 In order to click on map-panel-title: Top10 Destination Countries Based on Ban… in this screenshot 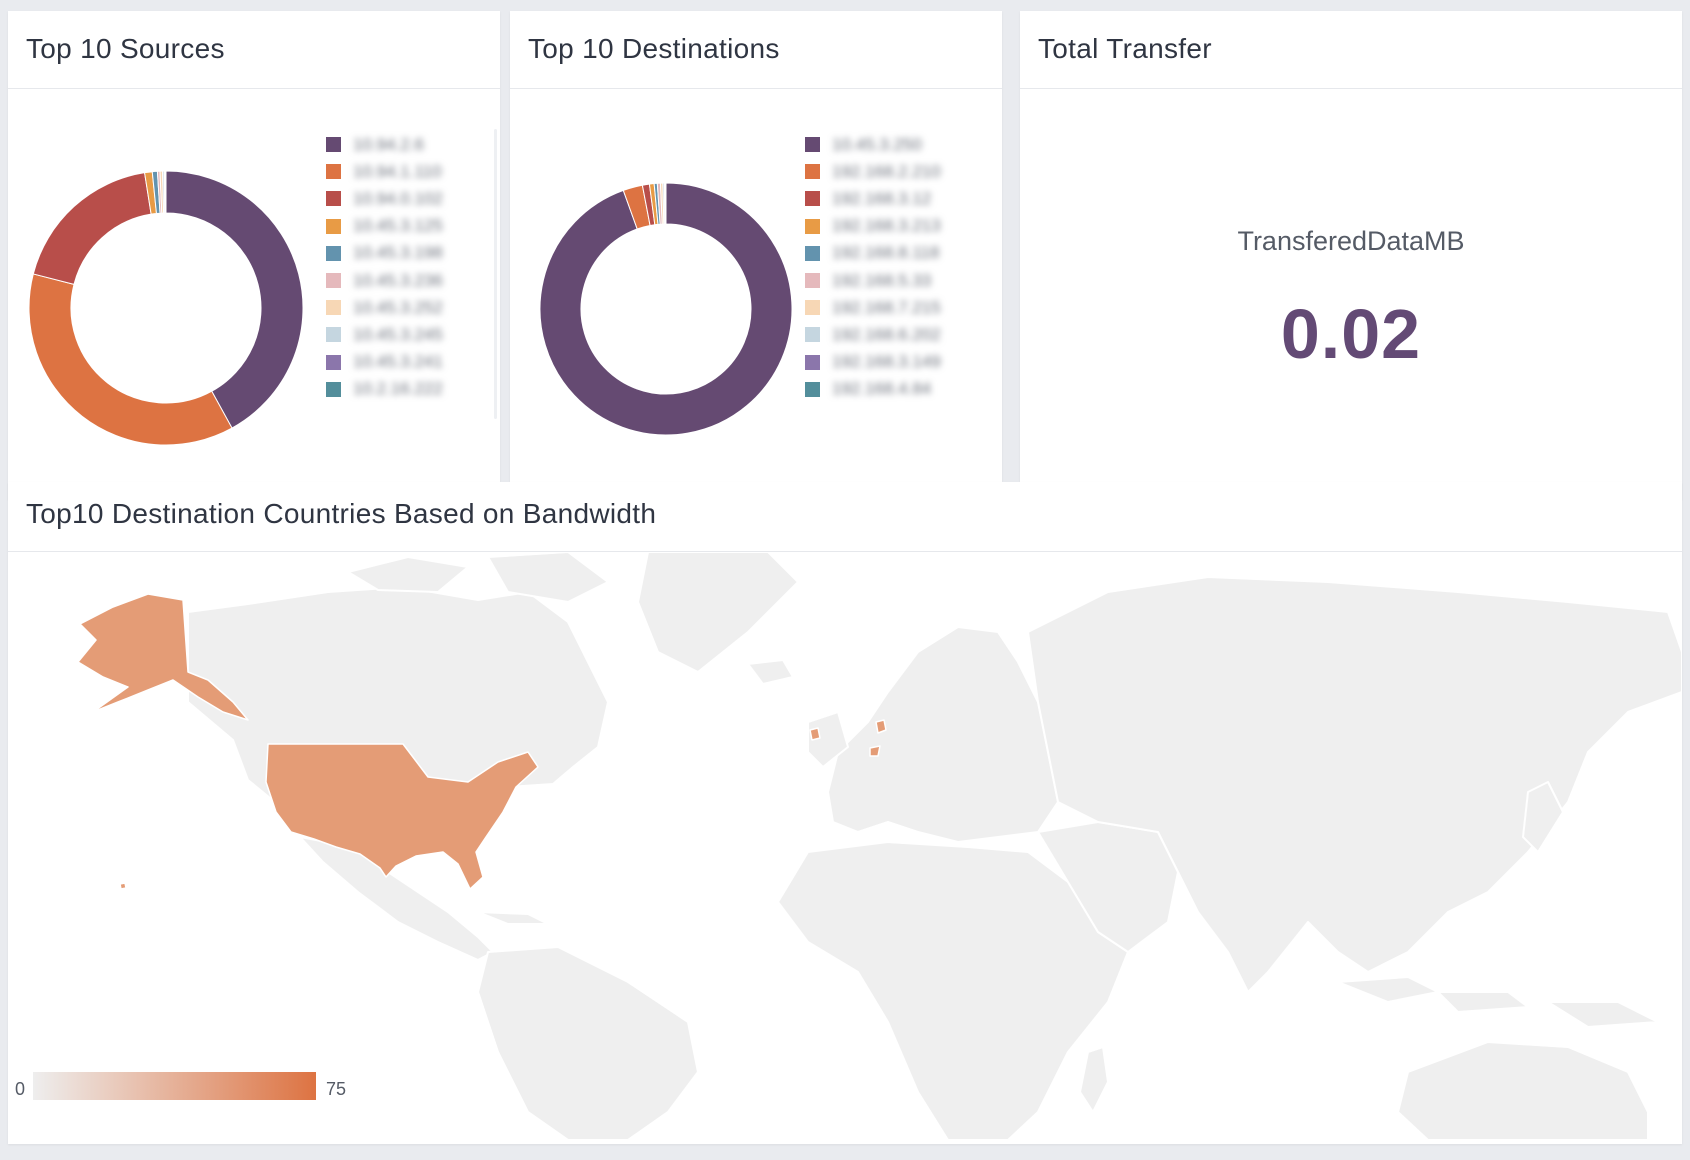, I will do `click(341, 513)`.